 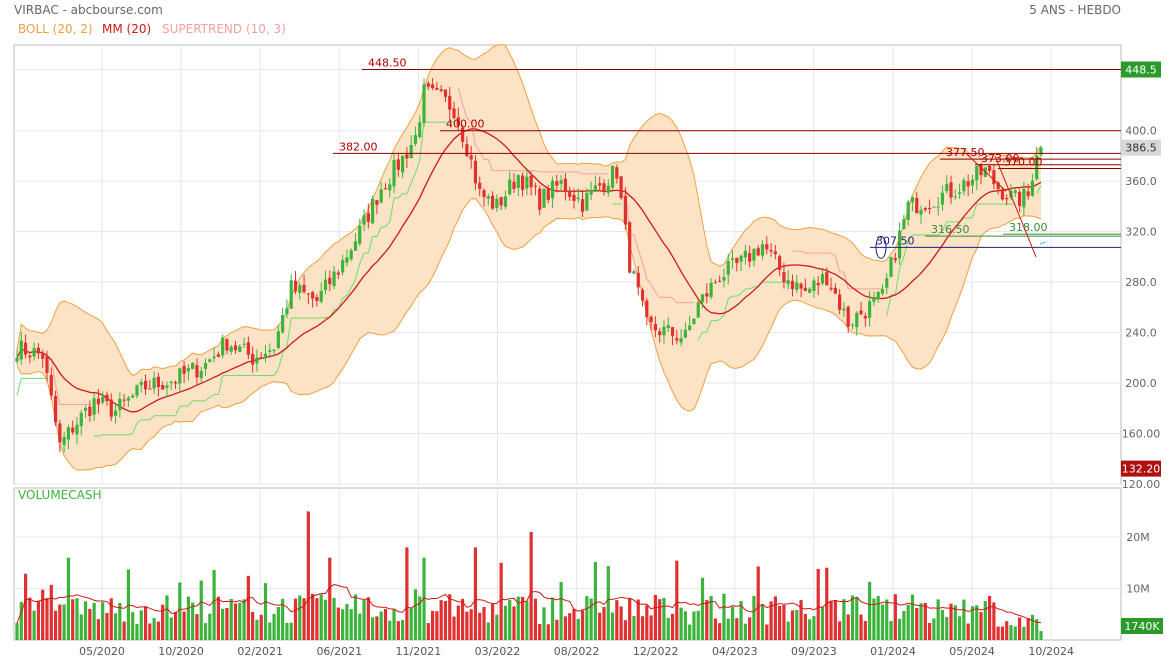 What do you see at coordinates (1043, 243) in the screenshot?
I see `trendline-blue` at bounding box center [1043, 243].